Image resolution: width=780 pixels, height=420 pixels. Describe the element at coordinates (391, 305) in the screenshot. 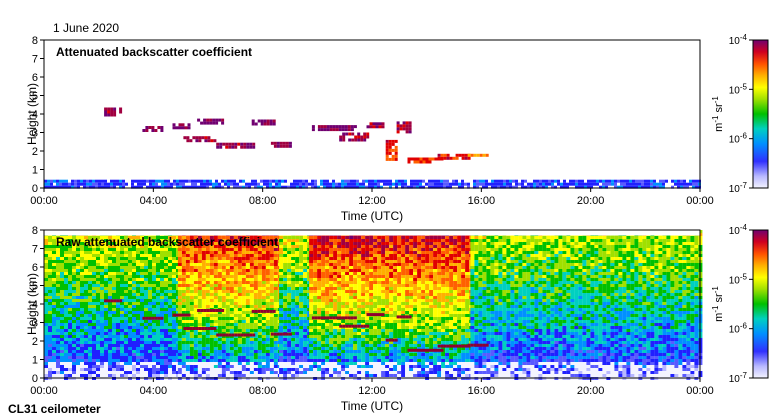

I see `noise-region` at that location.